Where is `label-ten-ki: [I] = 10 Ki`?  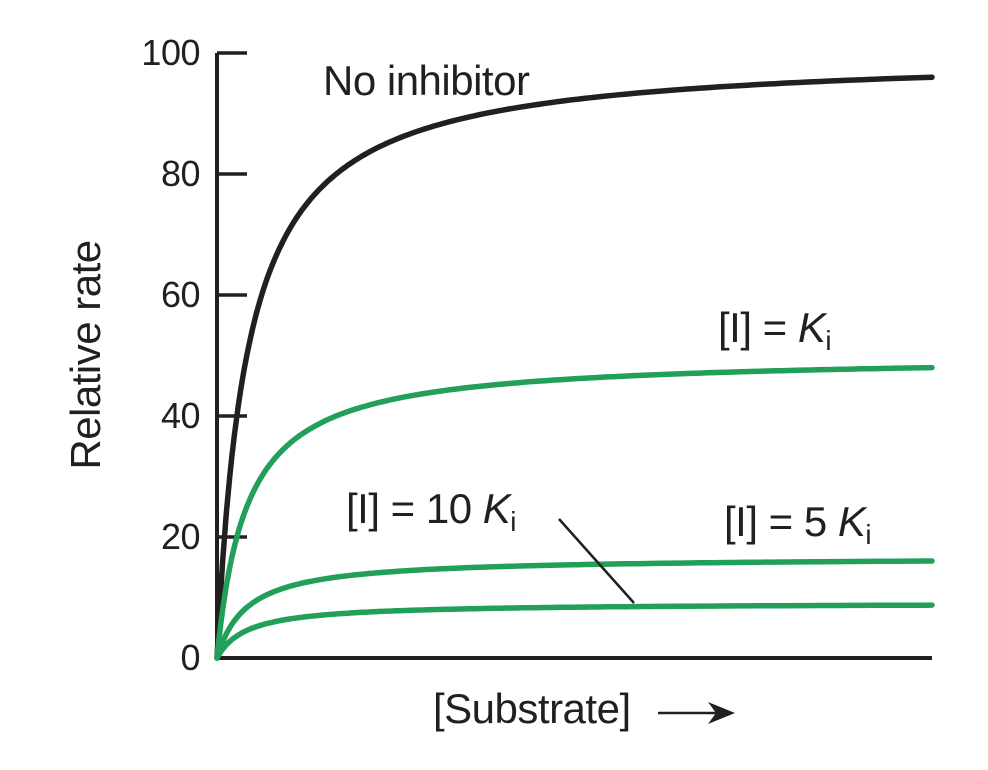 label-ten-ki: [I] = 10 Ki is located at coordinates (431, 511).